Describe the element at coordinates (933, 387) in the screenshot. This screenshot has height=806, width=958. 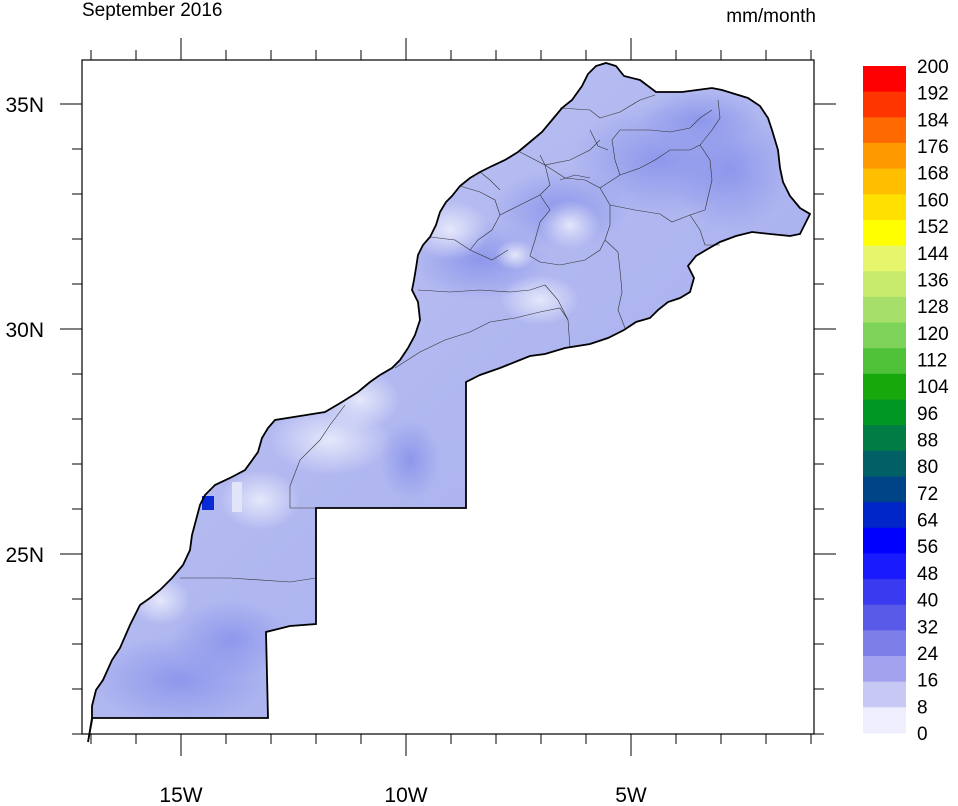
I see `colorbar-label: 104` at that location.